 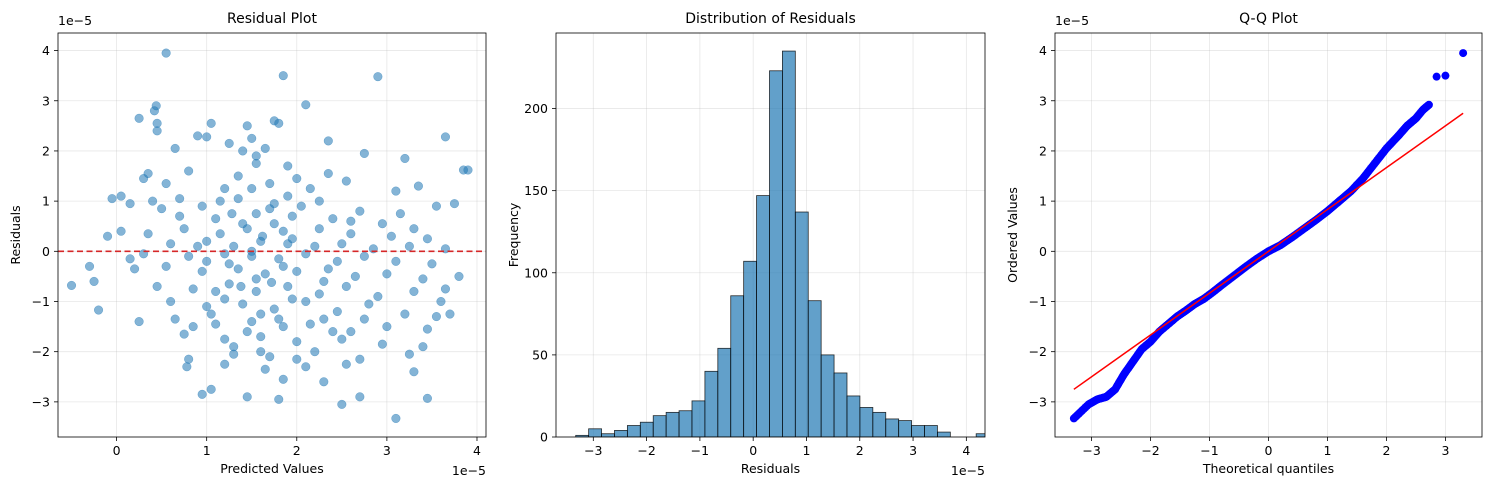 I want to click on y-tick-label: −1, so click(x=1038, y=301).